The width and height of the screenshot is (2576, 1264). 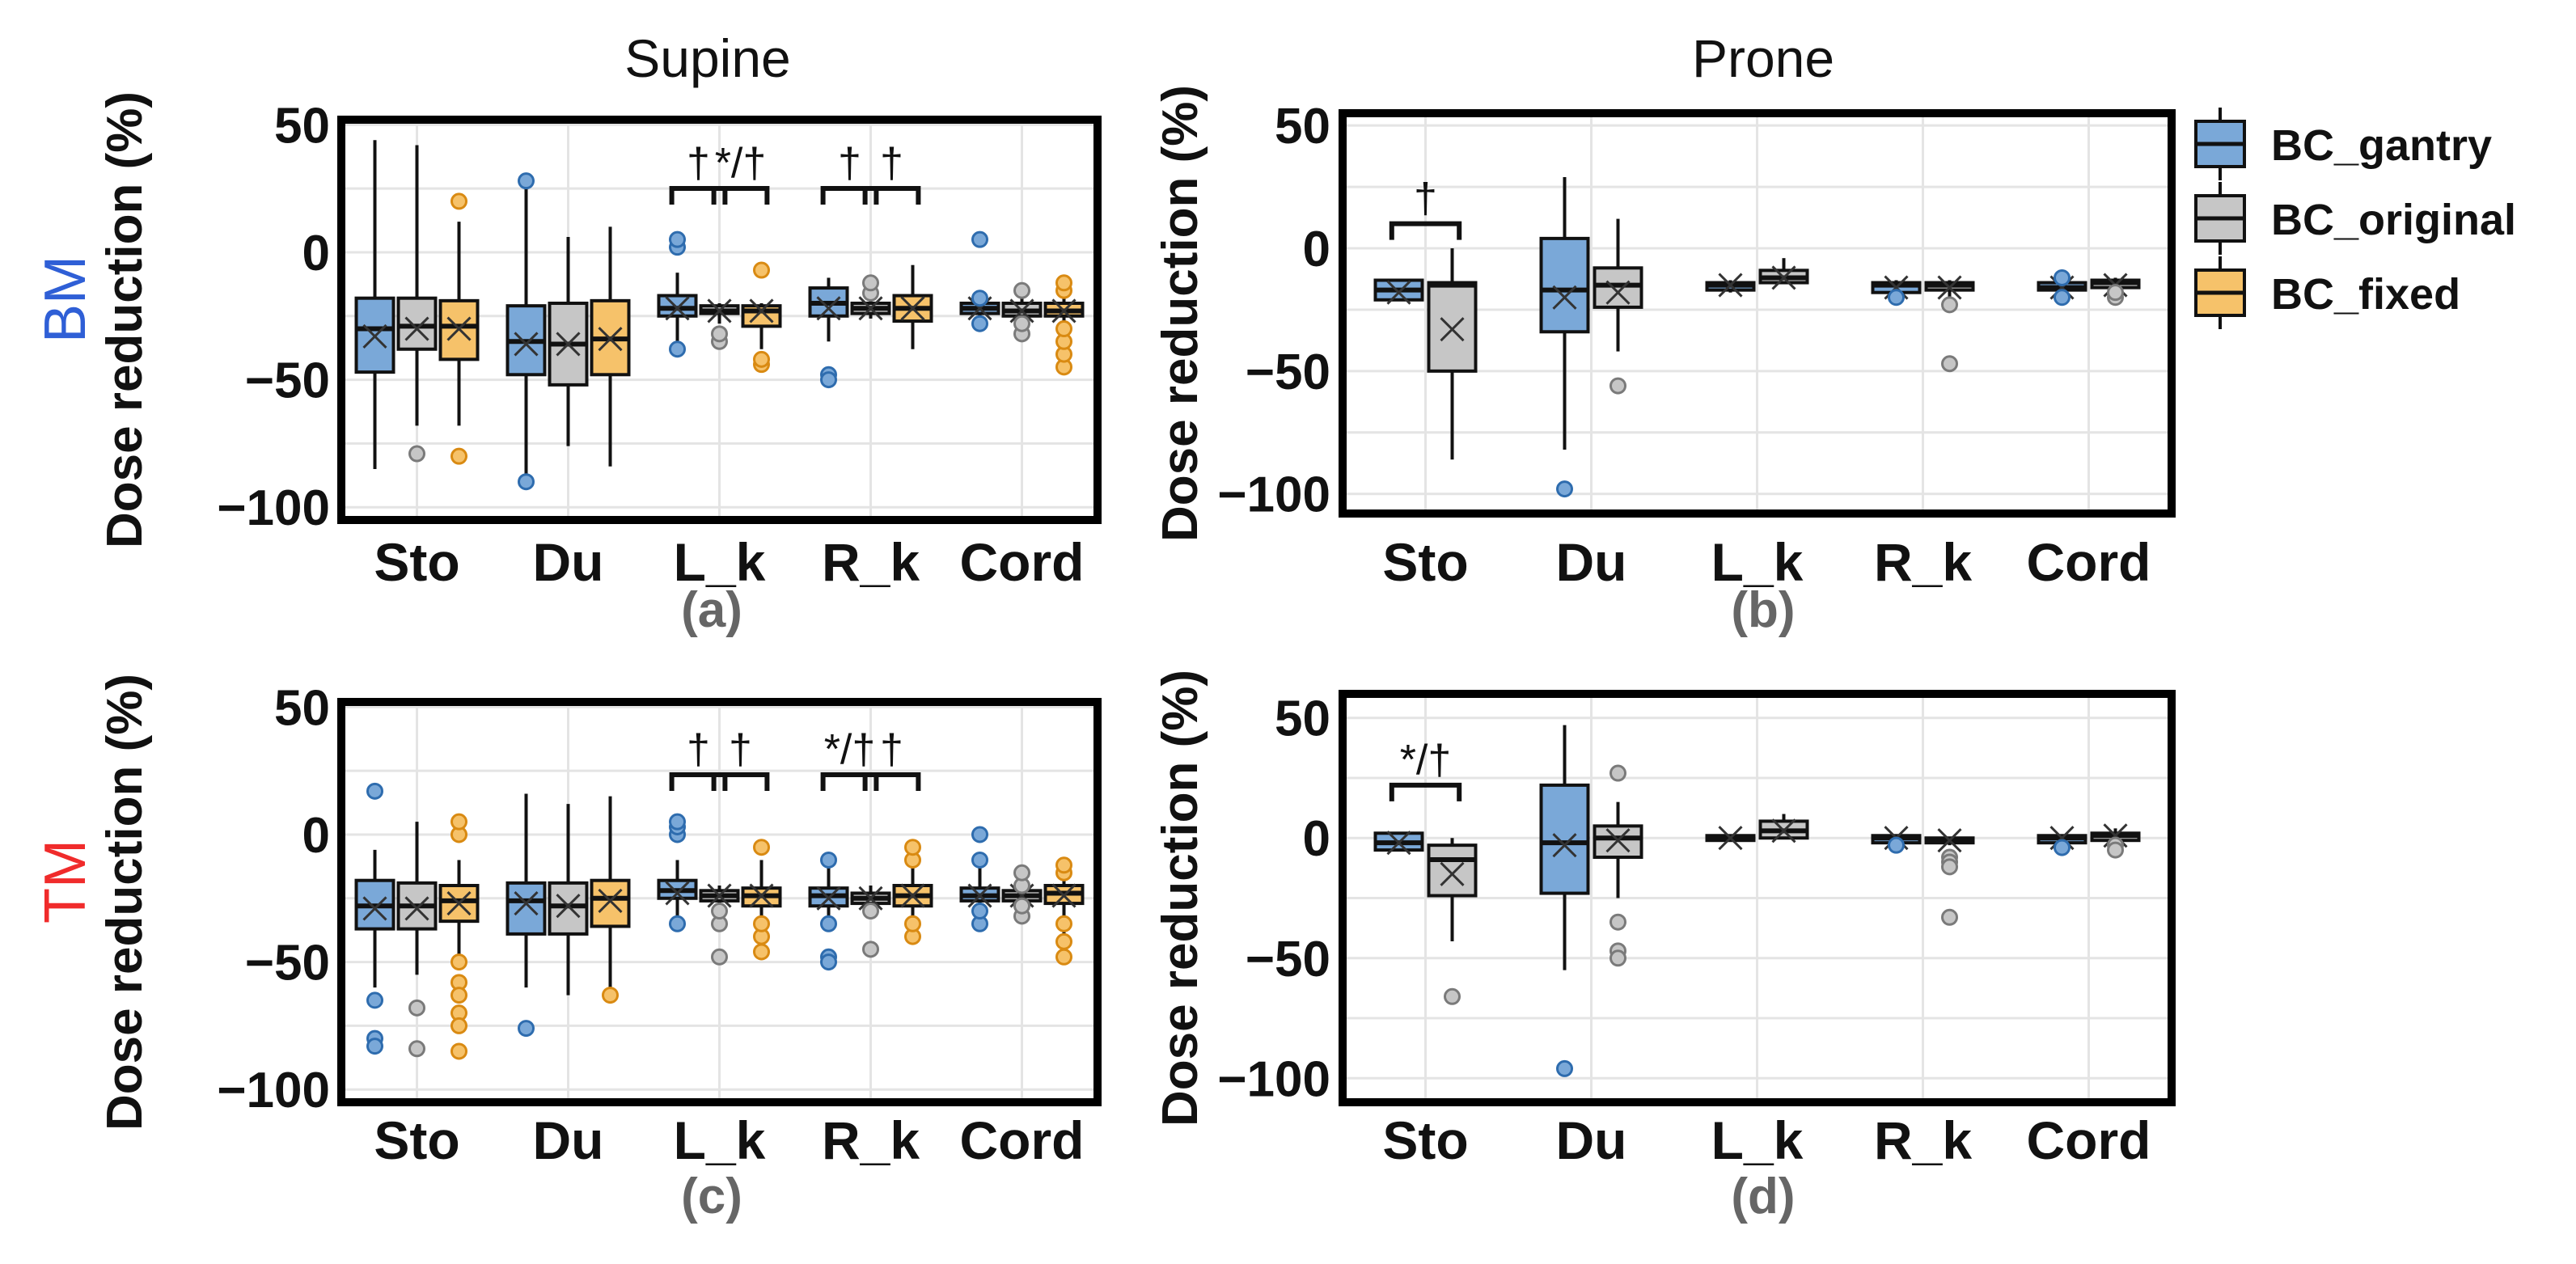 What do you see at coordinates (741, 163) in the screenshot?
I see `annotation-label: */†` at bounding box center [741, 163].